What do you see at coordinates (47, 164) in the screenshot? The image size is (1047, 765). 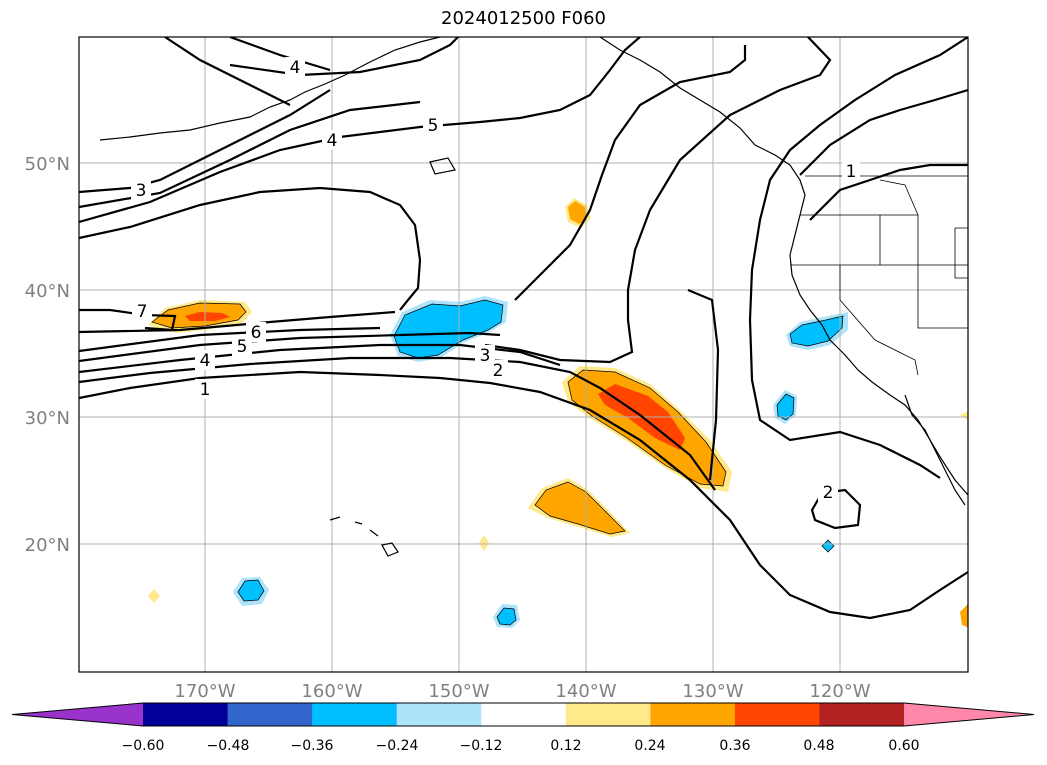 I see `lat-label: 50°N` at bounding box center [47, 164].